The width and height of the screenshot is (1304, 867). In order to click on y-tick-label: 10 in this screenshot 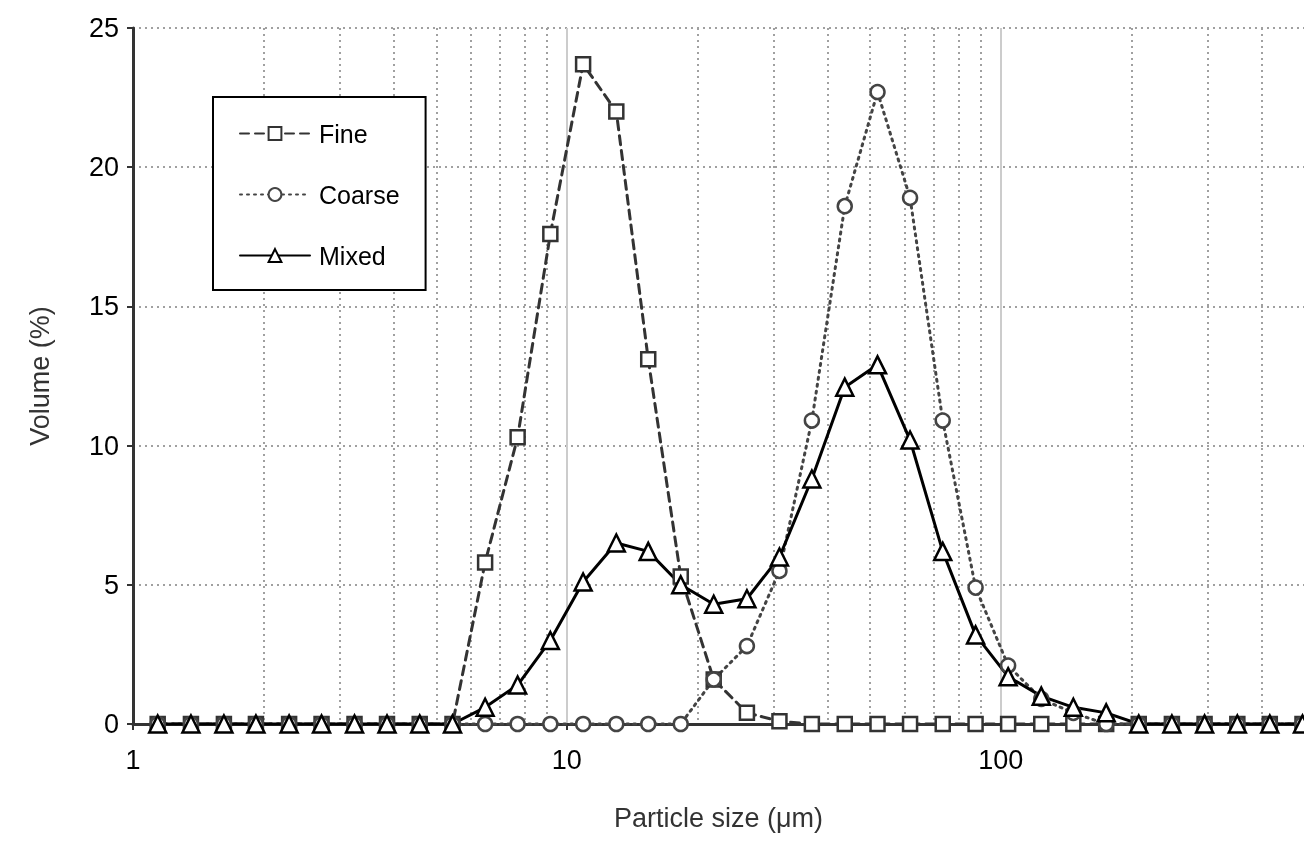, I will do `click(103, 445)`.